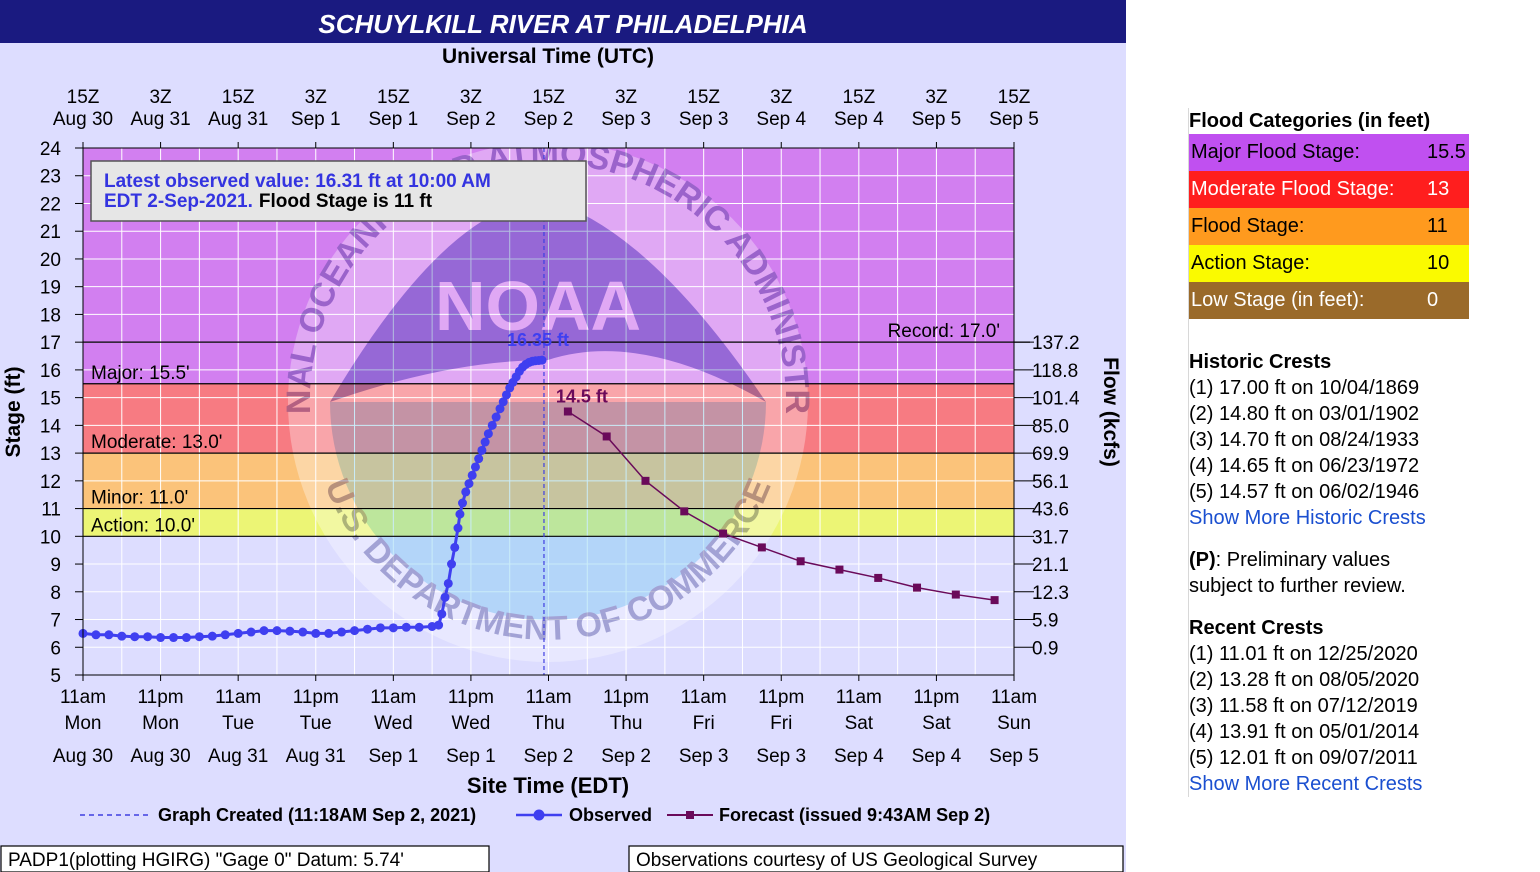  I want to click on bottom-tick-date-3: Aug 31, so click(316, 756).